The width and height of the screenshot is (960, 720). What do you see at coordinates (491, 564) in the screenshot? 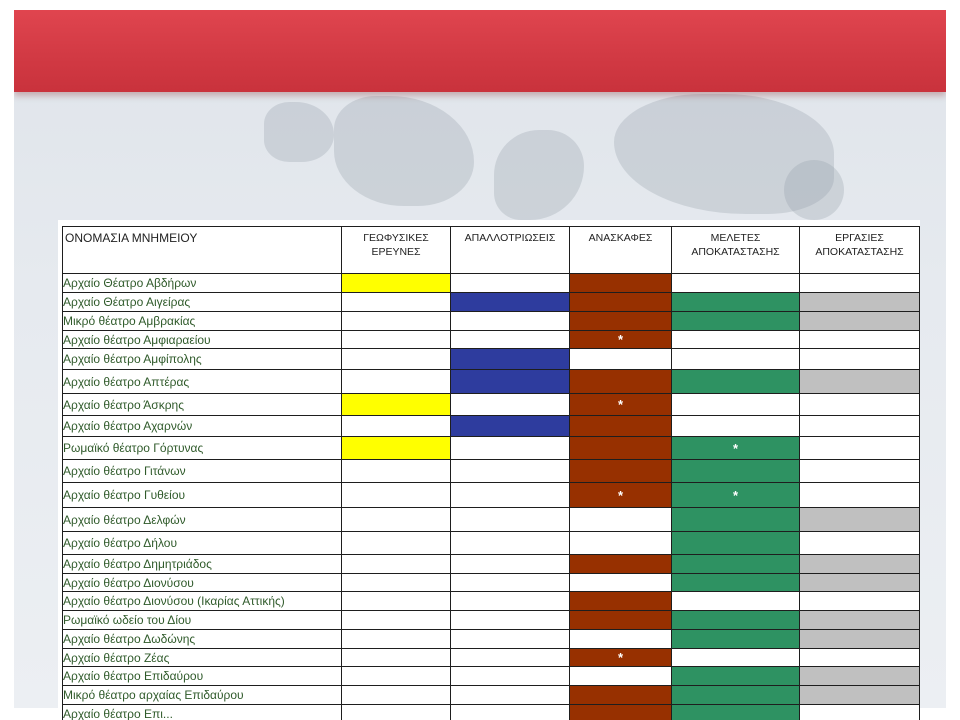
I see `table-row: Αρχαίο θέατρο Δημητριάδος` at bounding box center [491, 564].